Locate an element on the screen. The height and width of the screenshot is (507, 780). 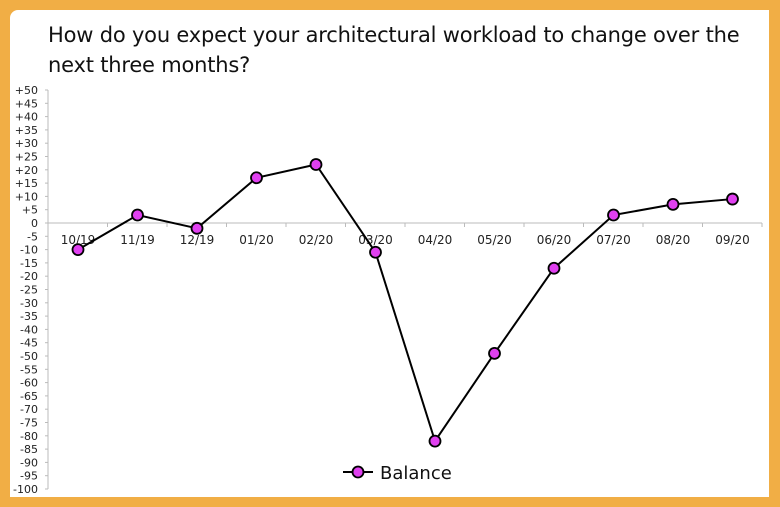
y-tick-label: +5 is located at coordinates (30, 210).